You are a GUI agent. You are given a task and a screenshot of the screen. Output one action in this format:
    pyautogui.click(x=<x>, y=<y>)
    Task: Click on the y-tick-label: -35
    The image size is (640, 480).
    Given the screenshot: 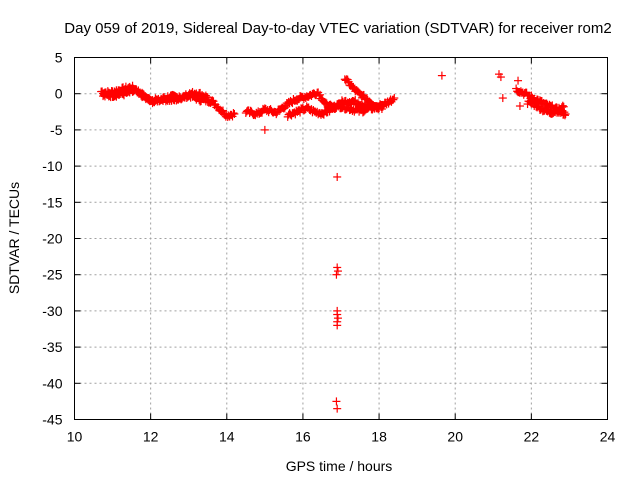 What is the action you would take?
    pyautogui.click(x=52, y=347)
    